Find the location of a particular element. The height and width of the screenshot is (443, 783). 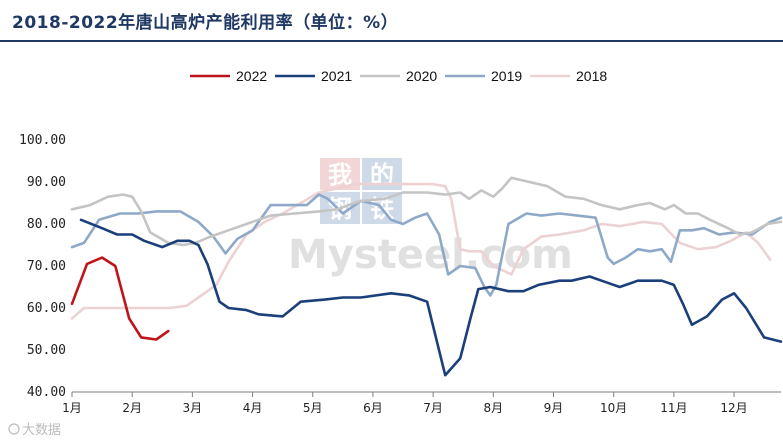

x-tick-label: 3月 is located at coordinates (193, 408).